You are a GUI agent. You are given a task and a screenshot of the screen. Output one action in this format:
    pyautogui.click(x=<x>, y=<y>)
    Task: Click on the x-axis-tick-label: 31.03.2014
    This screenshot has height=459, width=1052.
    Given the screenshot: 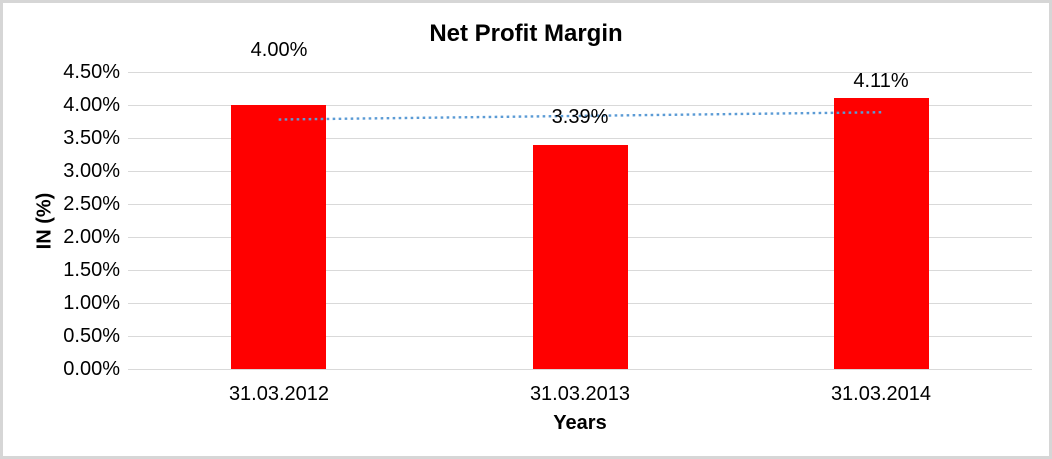 What is the action you would take?
    pyautogui.click(x=881, y=394)
    